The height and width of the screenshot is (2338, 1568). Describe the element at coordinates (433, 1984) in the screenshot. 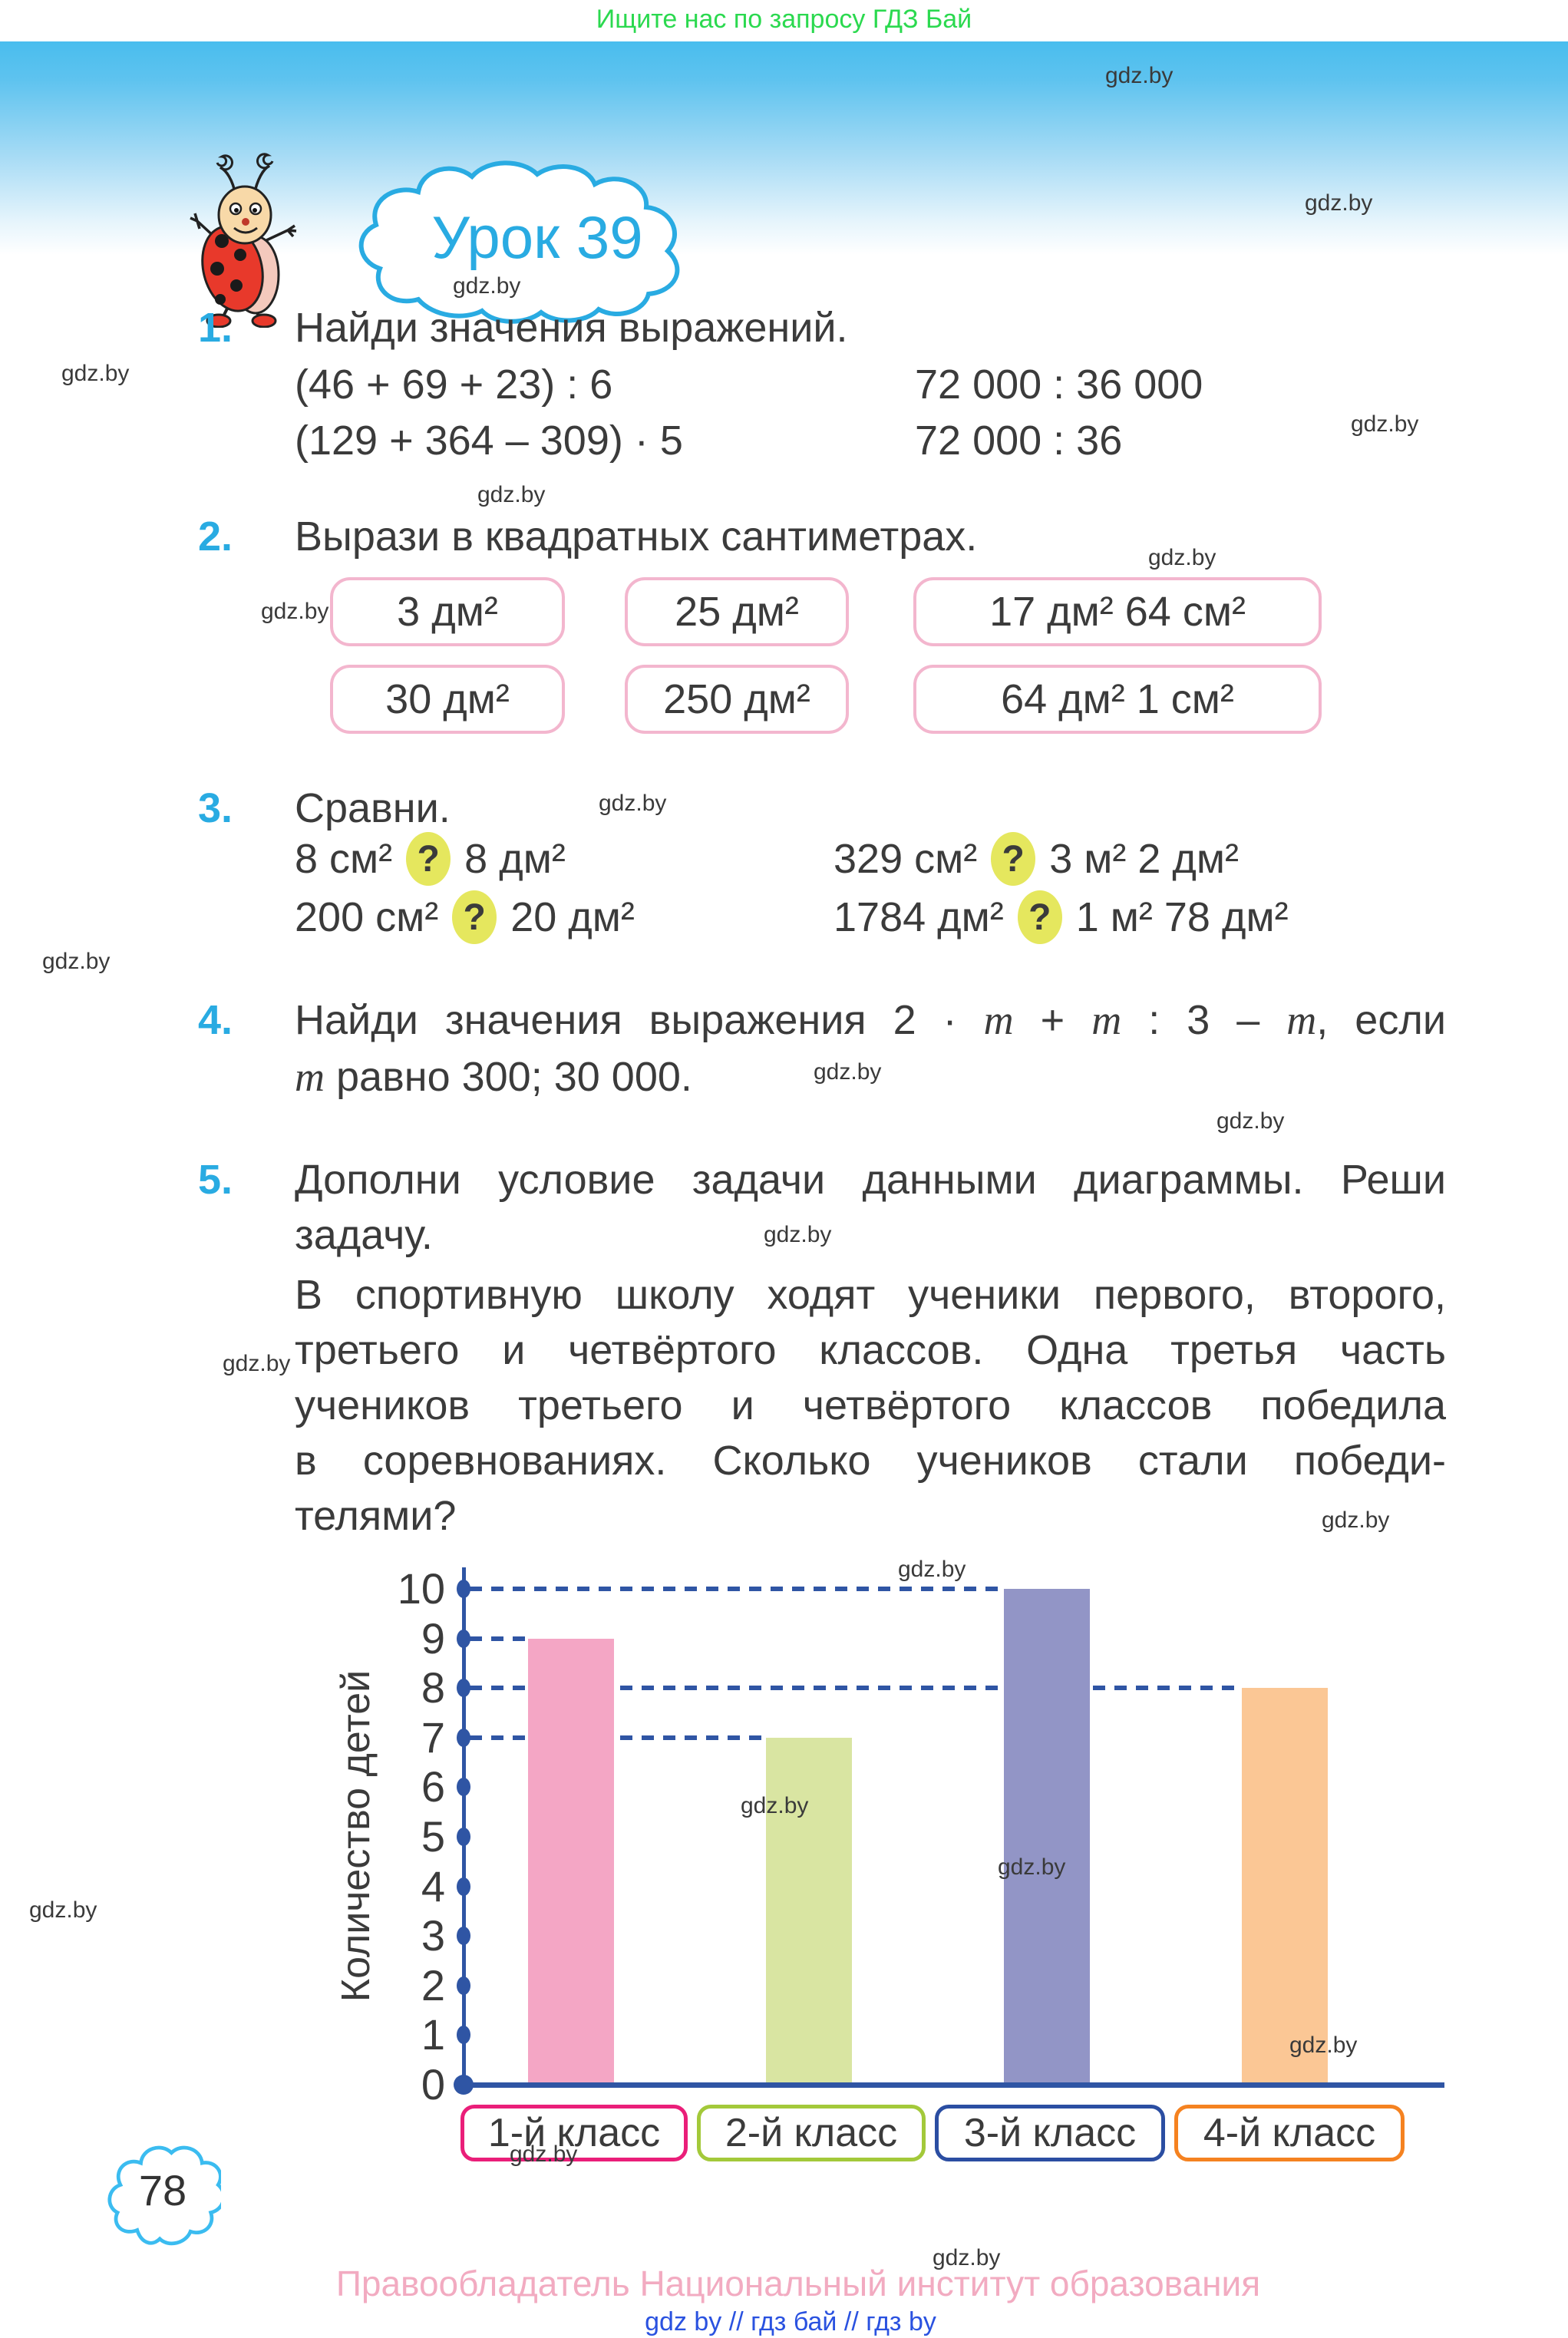

I see `y-axis-tick-label: 2` at that location.